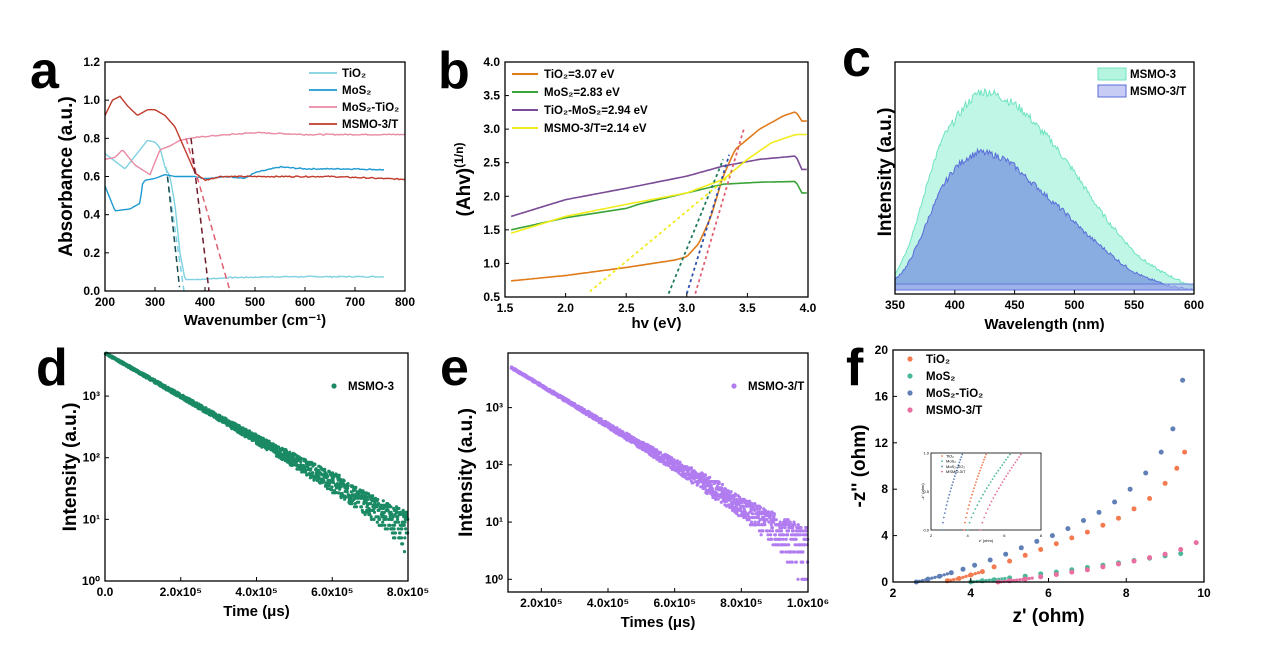 The height and width of the screenshot is (650, 1268). I want to click on x-tick-label: 6.0x10⁵, so click(332, 592).